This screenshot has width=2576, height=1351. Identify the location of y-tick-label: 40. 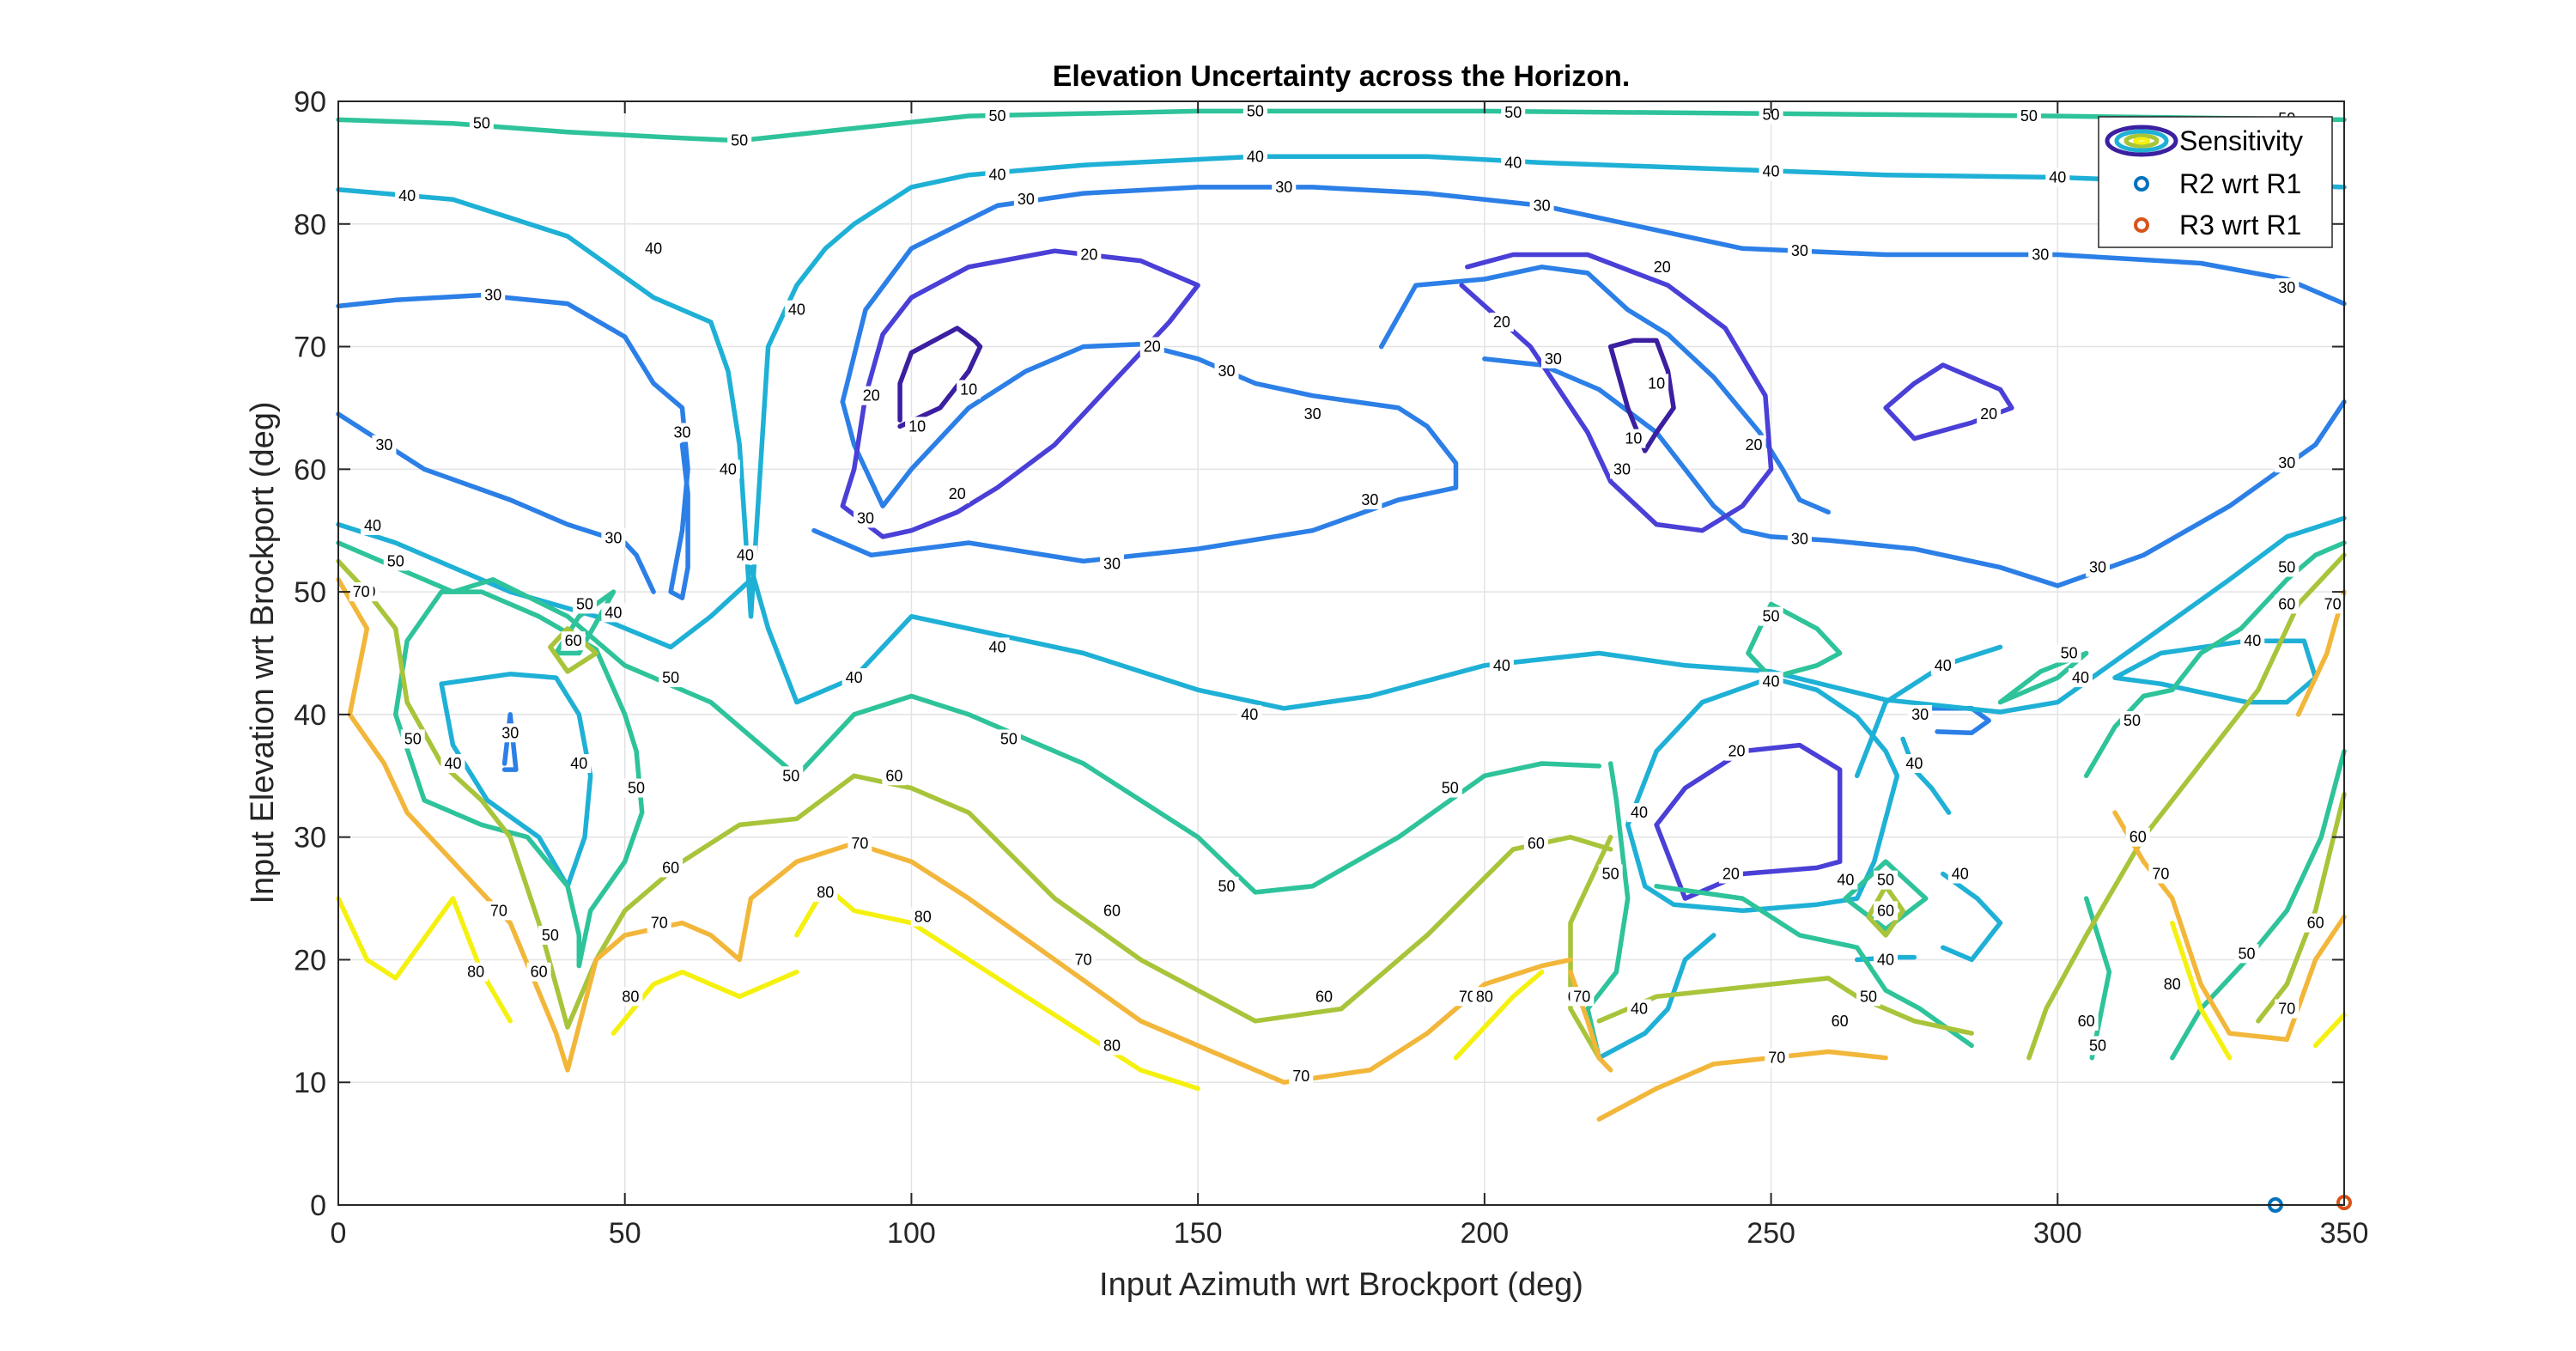
(310, 715).